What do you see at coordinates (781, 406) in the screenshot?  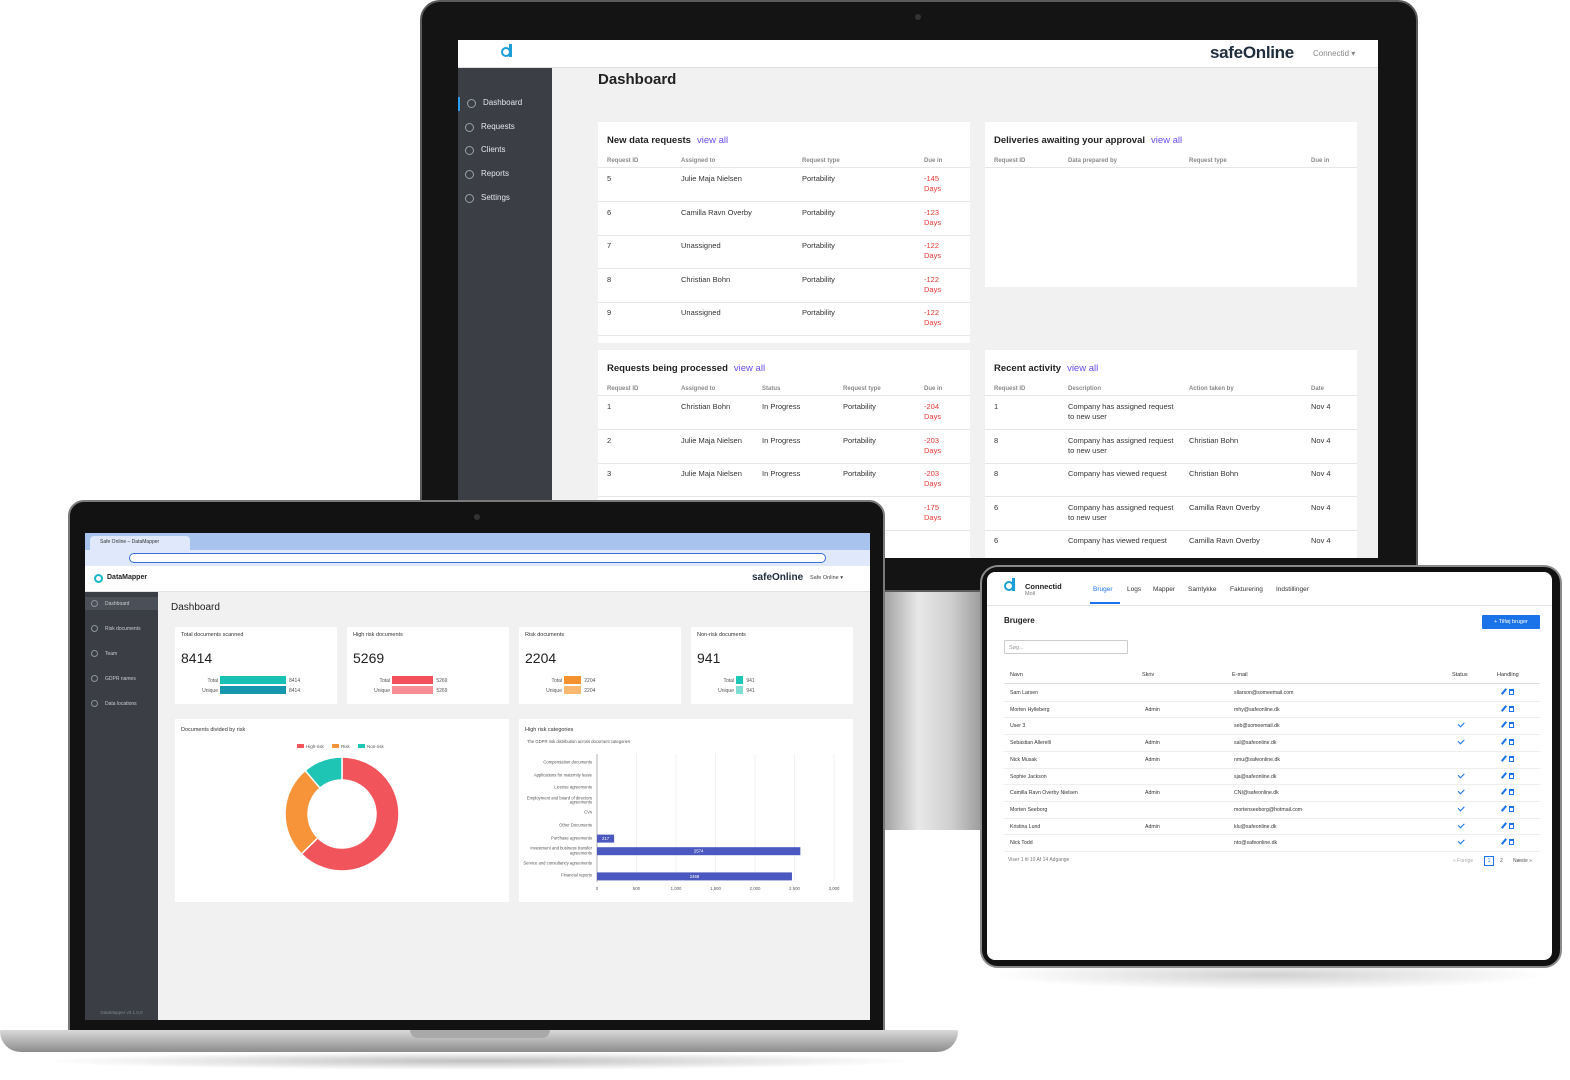 I see `table-cell: In Progress` at bounding box center [781, 406].